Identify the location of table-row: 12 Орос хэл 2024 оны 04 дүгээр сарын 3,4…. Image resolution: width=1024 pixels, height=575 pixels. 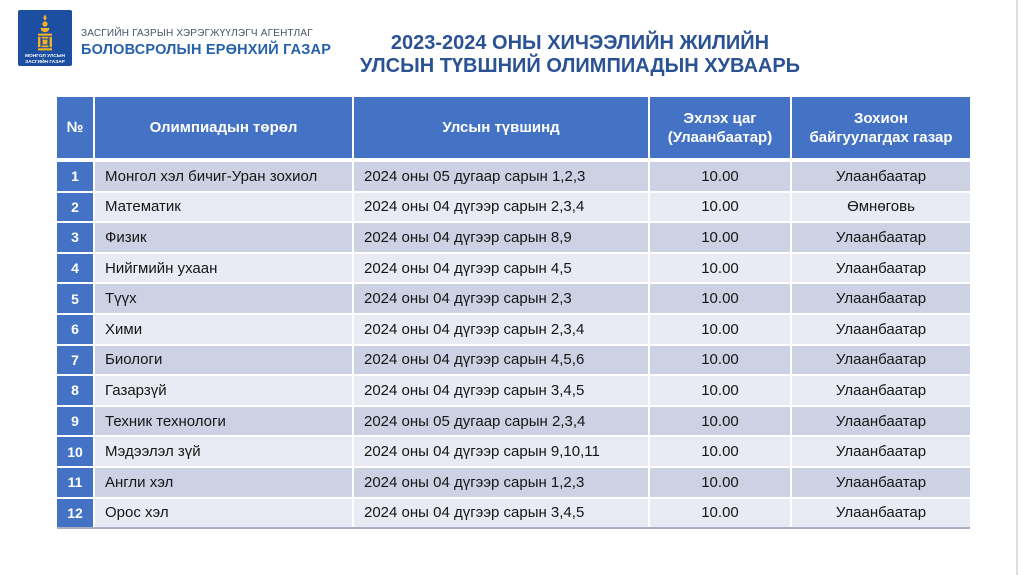
(513, 513).